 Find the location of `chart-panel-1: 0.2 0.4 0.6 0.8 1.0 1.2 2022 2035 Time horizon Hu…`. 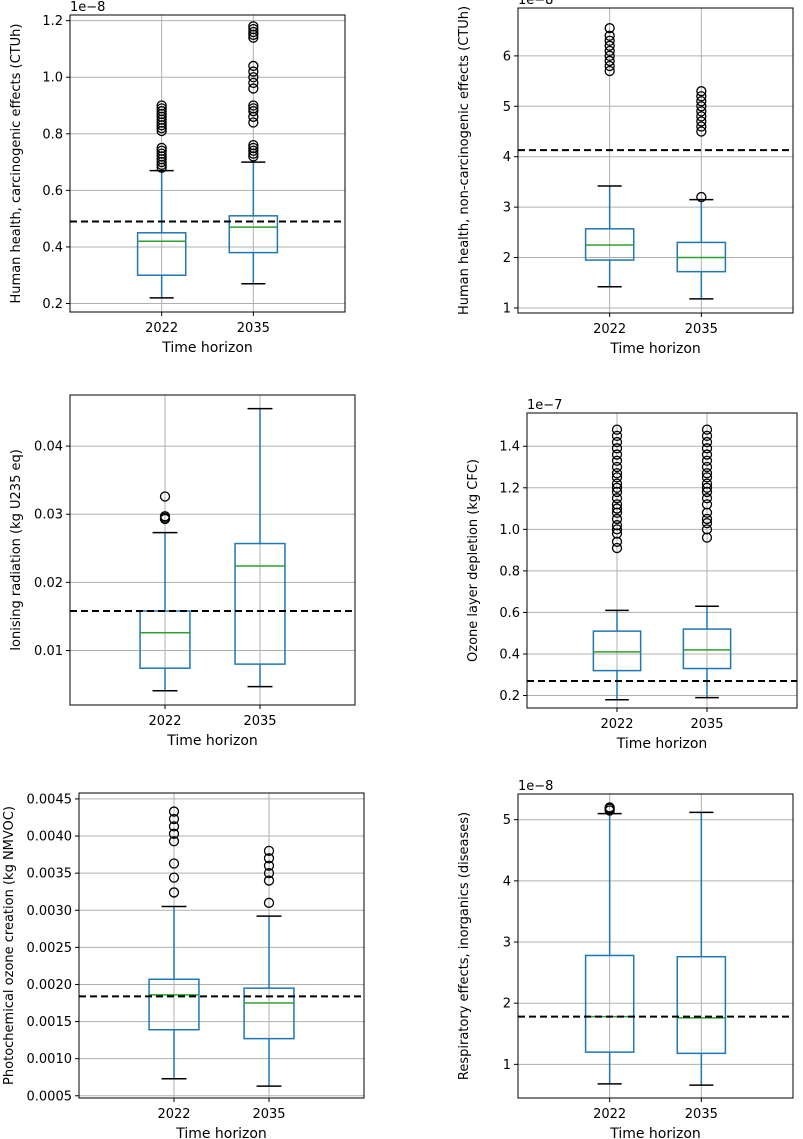

chart-panel-1: 0.2 0.4 0.6 0.8 1.0 1.2 2022 2035 Time horizon Hu… is located at coordinates (177, 178).